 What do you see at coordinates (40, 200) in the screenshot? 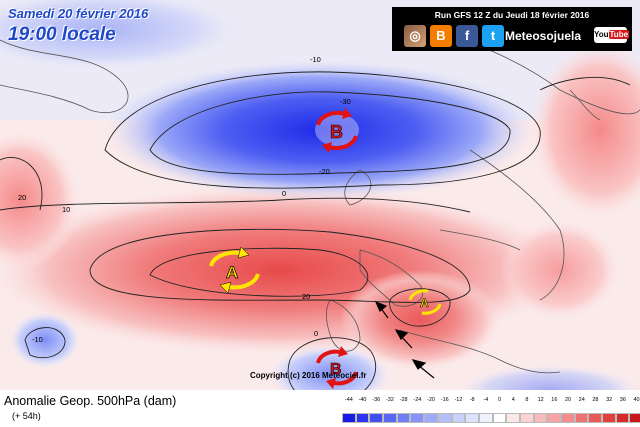
I see `positive-anomaly-west` at bounding box center [40, 200].